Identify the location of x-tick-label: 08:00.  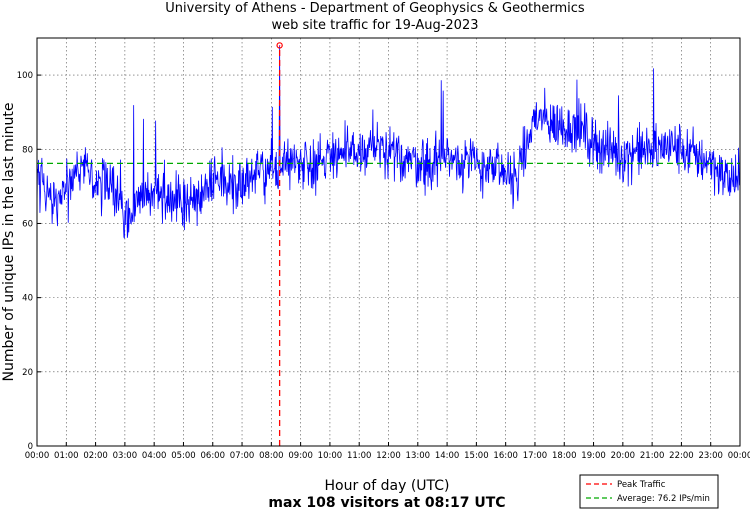
(271, 456).